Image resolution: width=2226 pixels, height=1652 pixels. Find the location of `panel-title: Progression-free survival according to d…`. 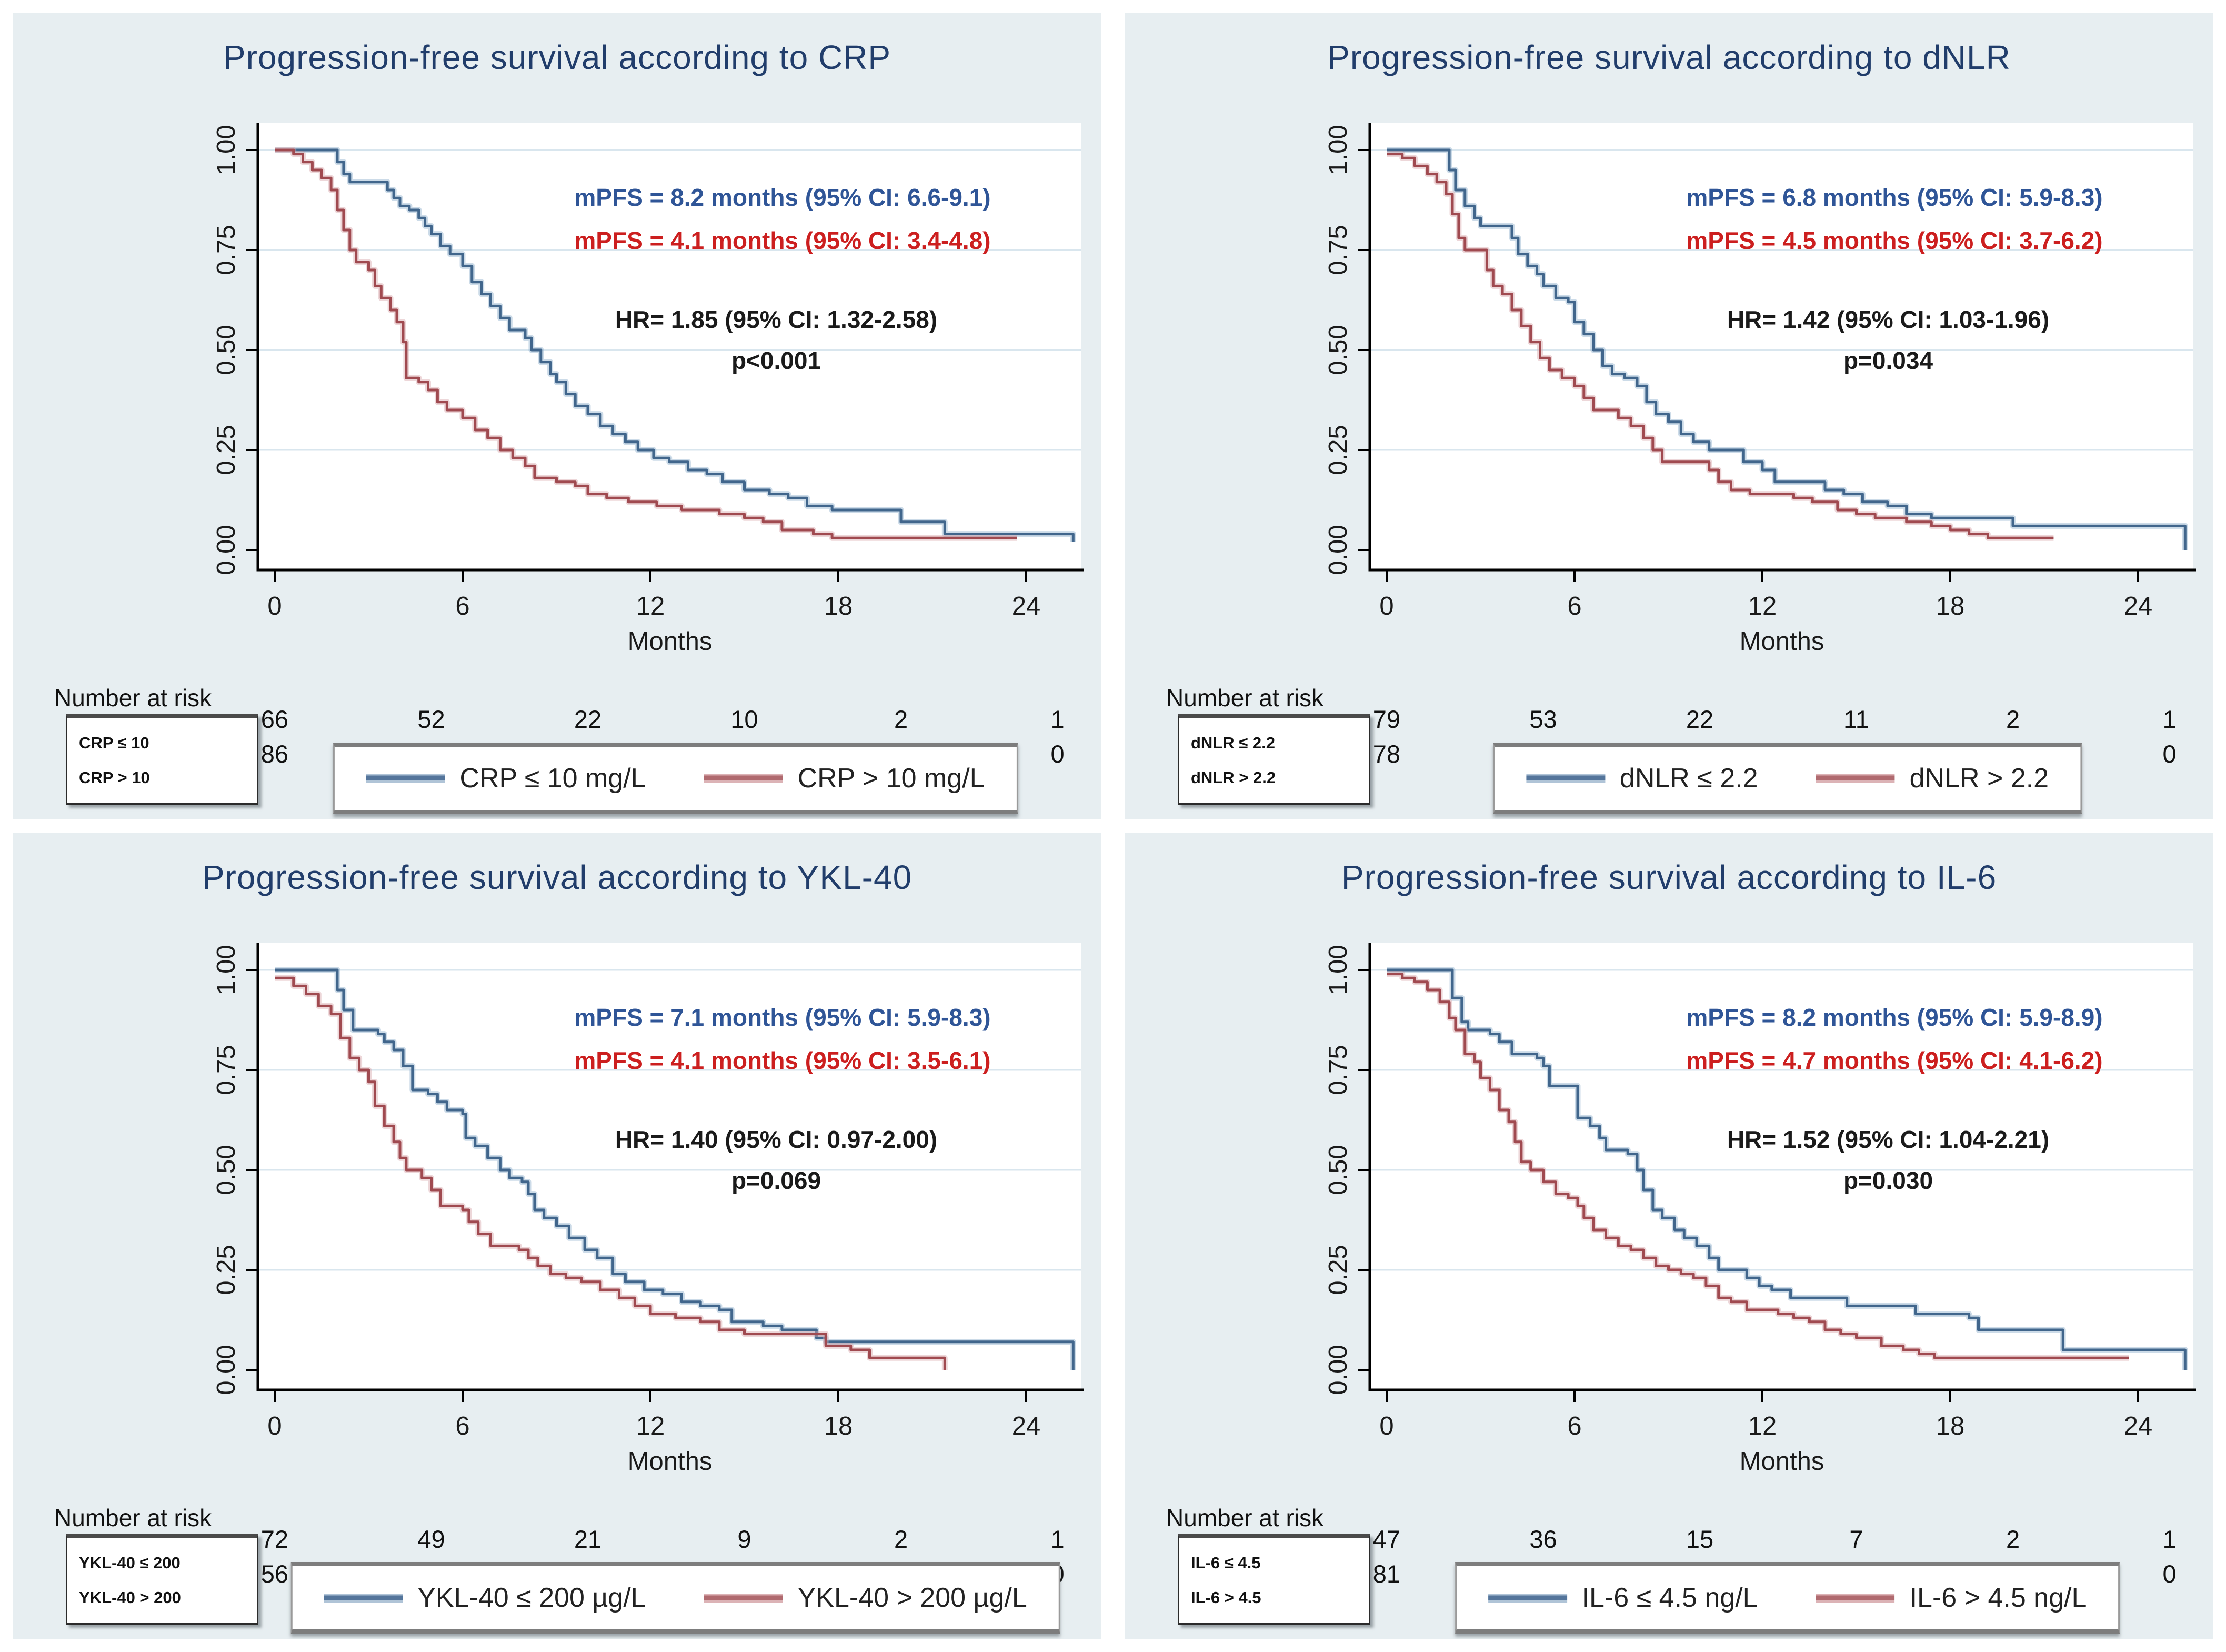

panel-title: Progression-free survival according to d… is located at coordinates (1669, 57).